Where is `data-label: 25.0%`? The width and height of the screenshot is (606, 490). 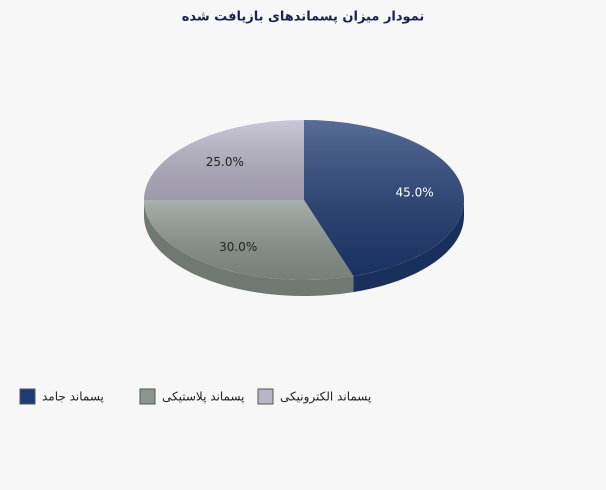
data-label: 25.0% is located at coordinates (225, 162).